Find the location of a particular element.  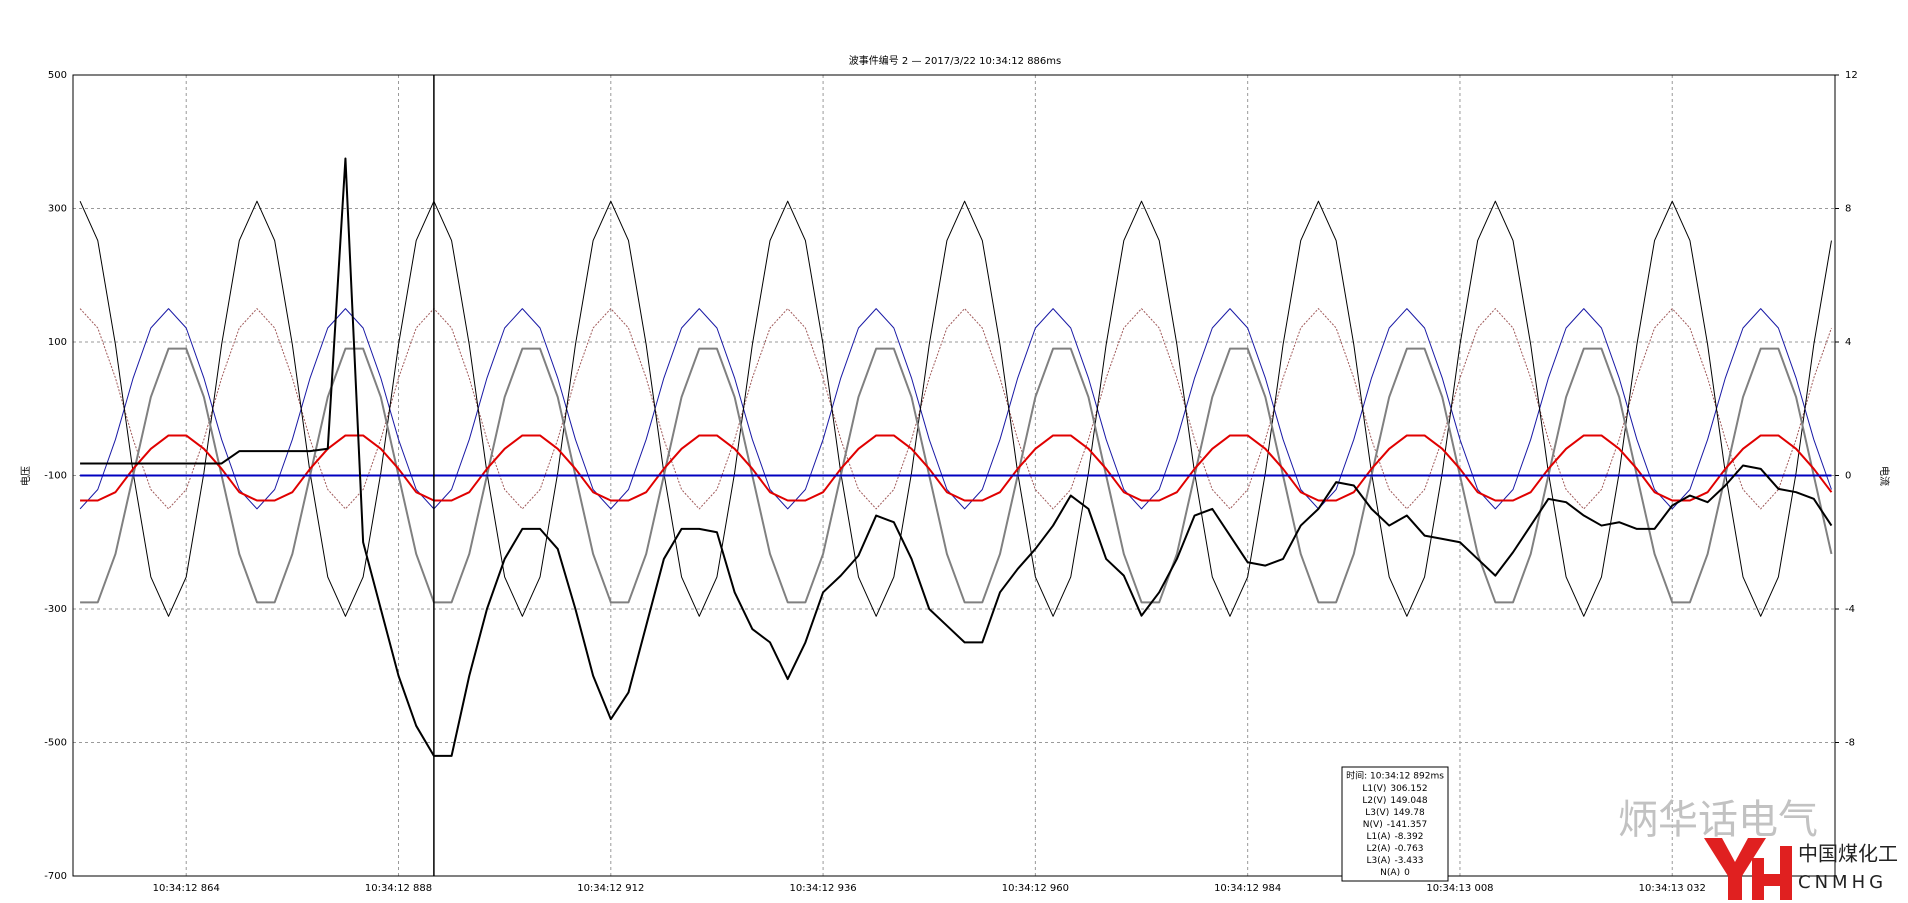

tooltip-box is located at coordinates (1395, 824).